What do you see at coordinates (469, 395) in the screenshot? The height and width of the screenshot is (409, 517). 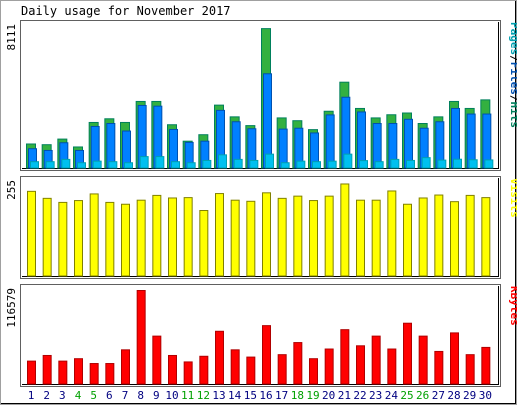 I see `day-label: 29` at bounding box center [469, 395].